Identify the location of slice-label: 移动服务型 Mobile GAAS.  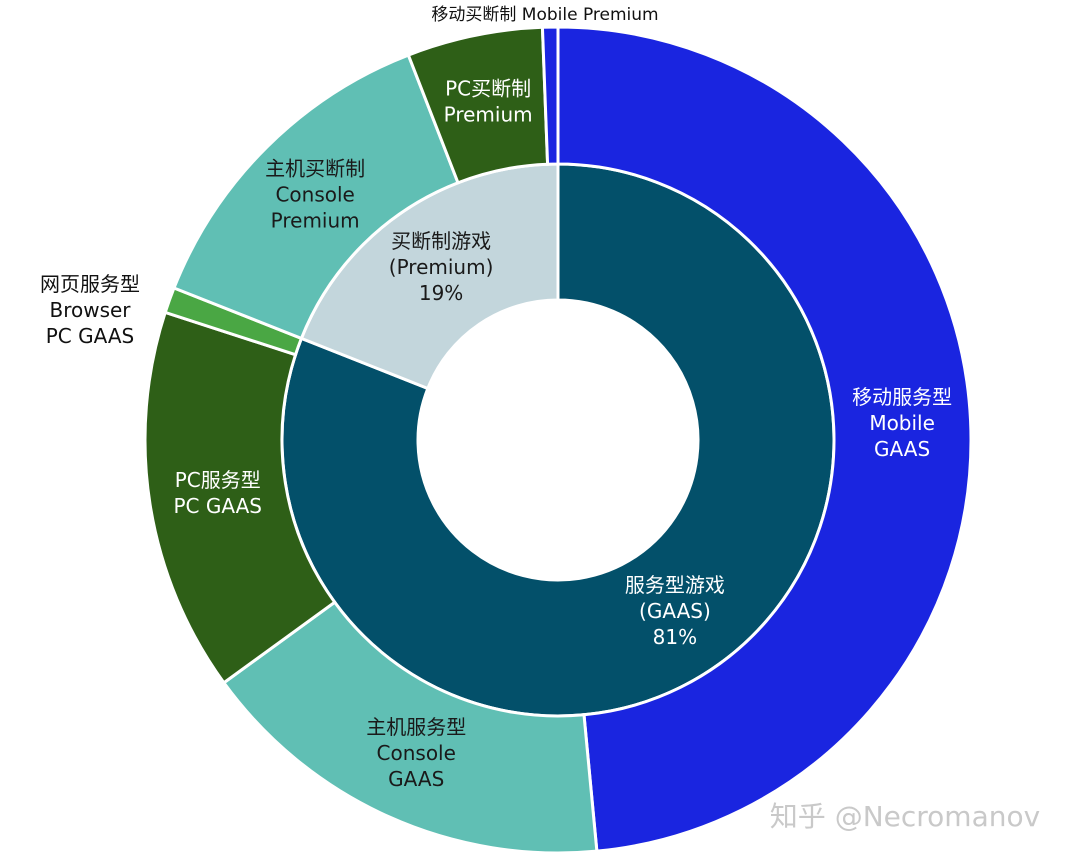
(902, 422).